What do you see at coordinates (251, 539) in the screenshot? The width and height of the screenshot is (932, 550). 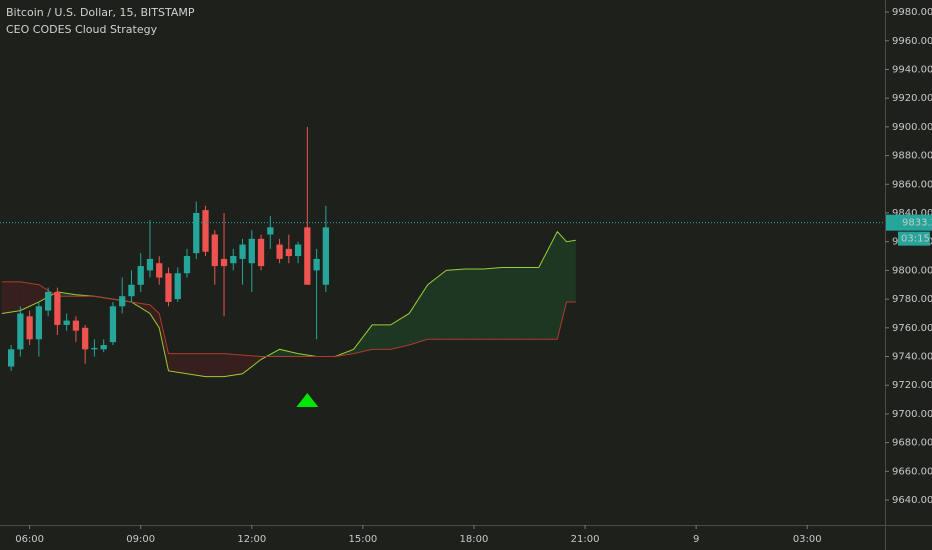 I see `x-tick-label: 12:00` at bounding box center [251, 539].